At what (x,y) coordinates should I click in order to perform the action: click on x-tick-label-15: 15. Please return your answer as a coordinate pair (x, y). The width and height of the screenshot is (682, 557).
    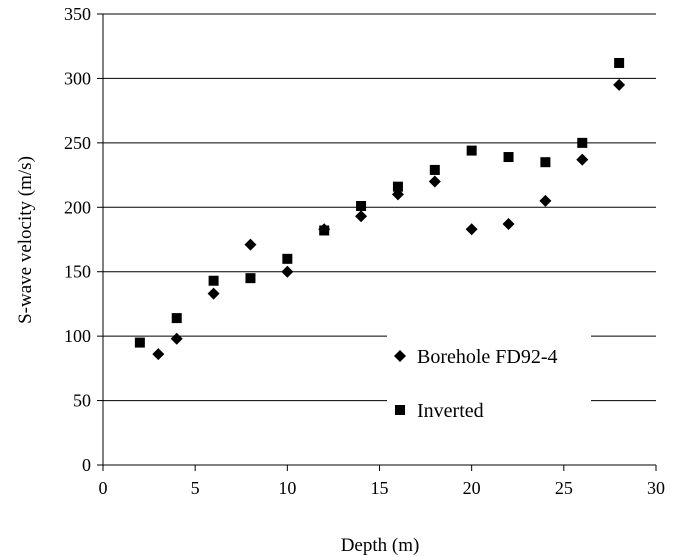
    Looking at the image, I should click on (380, 488).